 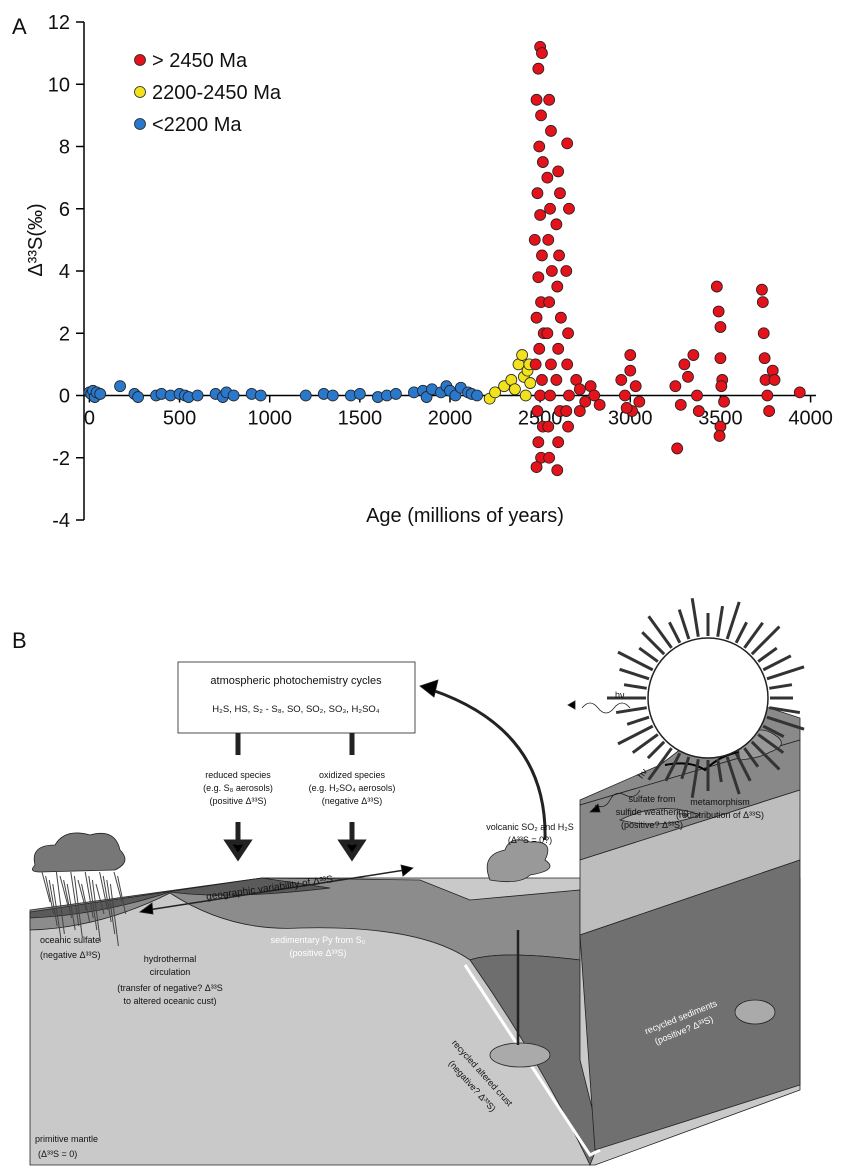 I want to click on photochemistry-box, so click(x=296, y=697).